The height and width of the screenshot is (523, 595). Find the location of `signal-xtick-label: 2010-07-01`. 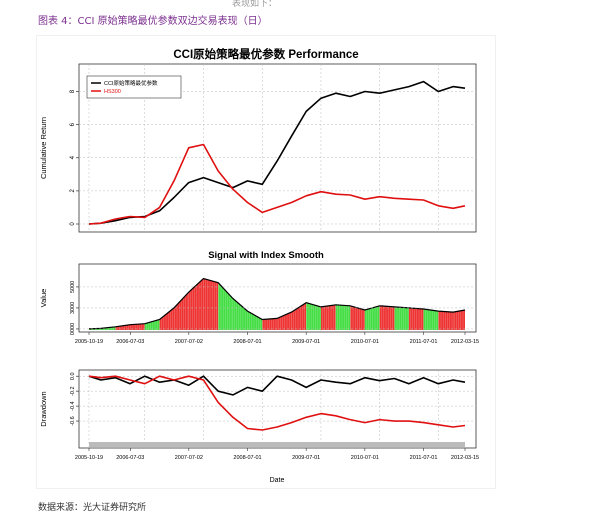

signal-xtick-label: 2010-07-01 is located at coordinates (365, 342).